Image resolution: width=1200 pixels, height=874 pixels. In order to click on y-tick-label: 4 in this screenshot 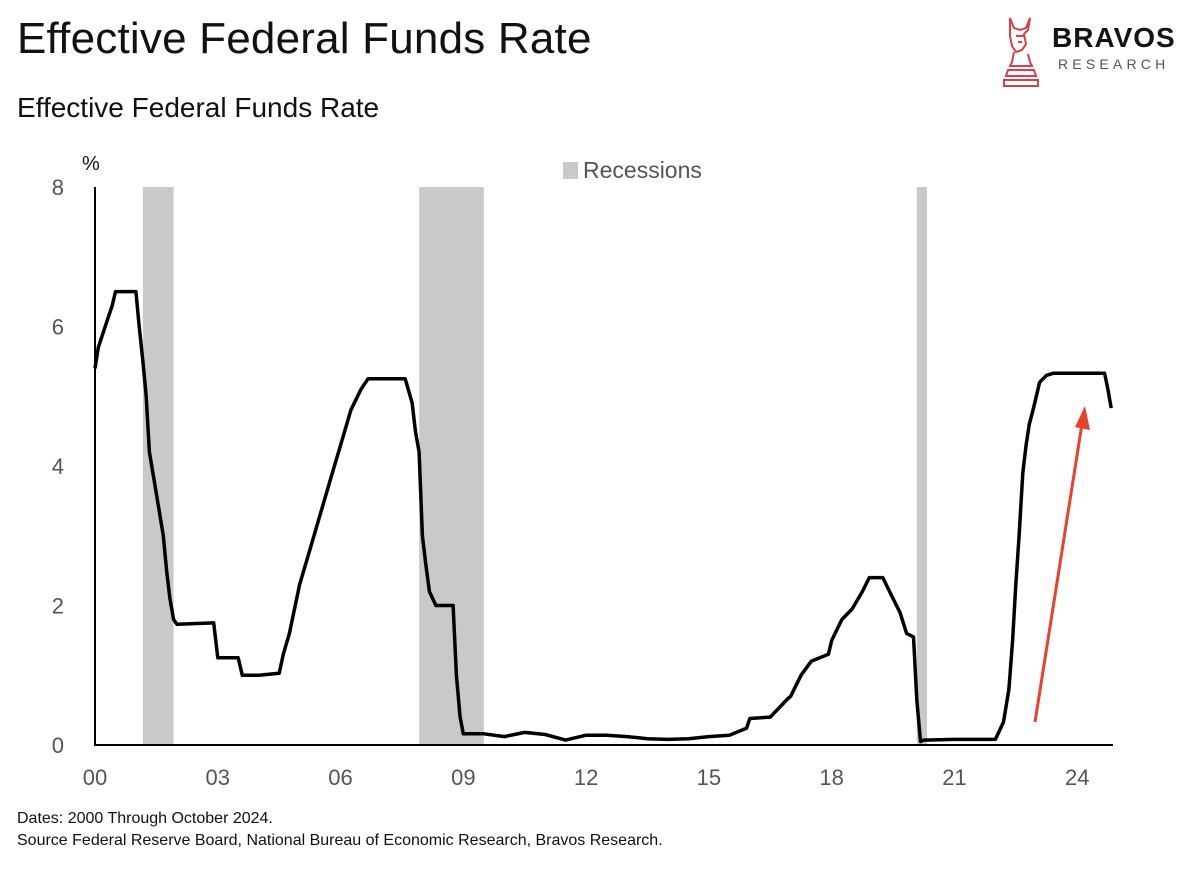, I will do `click(58, 466)`.